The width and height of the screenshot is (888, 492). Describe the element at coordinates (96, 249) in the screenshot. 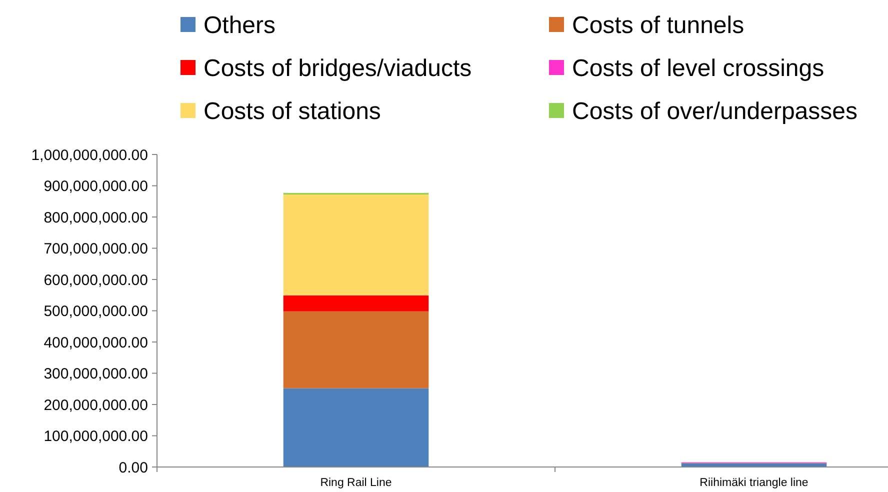

I see `y-tick-label: 700,000,000.00` at that location.